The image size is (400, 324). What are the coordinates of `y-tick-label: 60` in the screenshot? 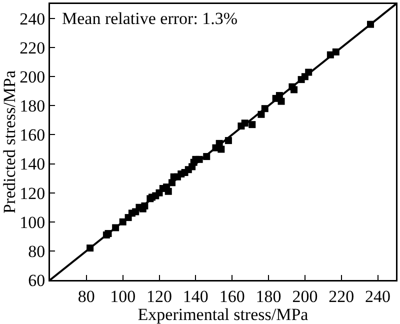 It's located at (37, 280).